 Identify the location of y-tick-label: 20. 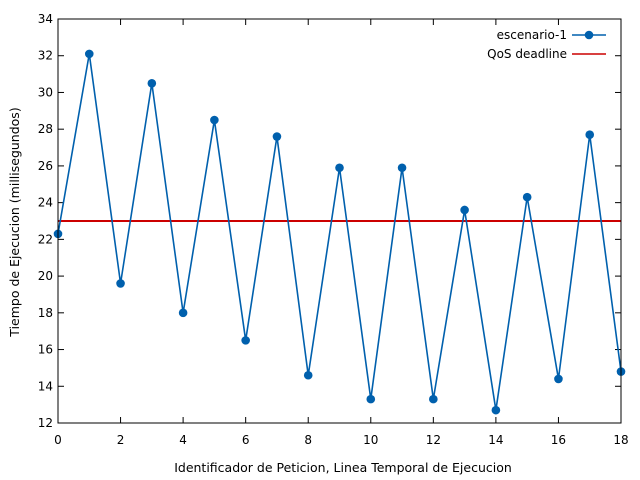
(45, 276).